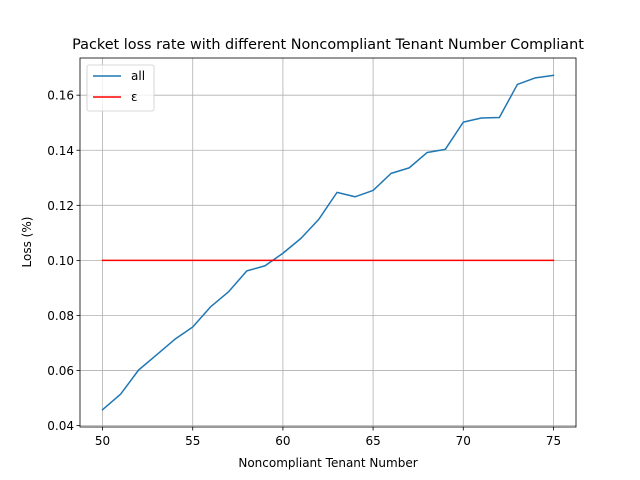 Image resolution: width=640 pixels, height=480 pixels. I want to click on x-tick-label: 55, so click(192, 441).